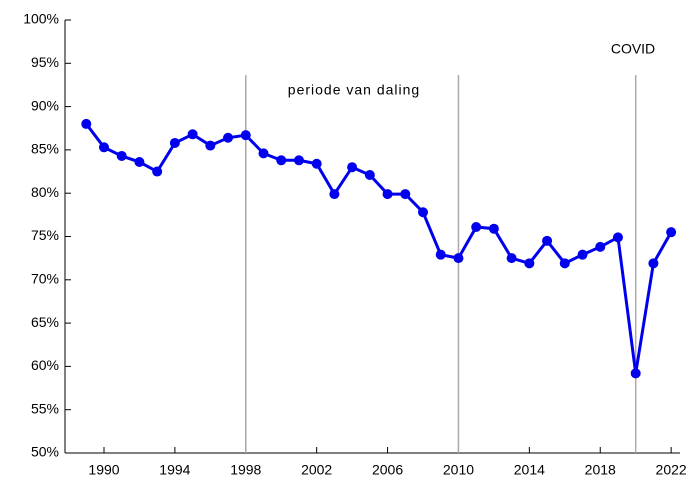 Image resolution: width=688 pixels, height=491 pixels. I want to click on x-tick-label: 2018, so click(600, 470).